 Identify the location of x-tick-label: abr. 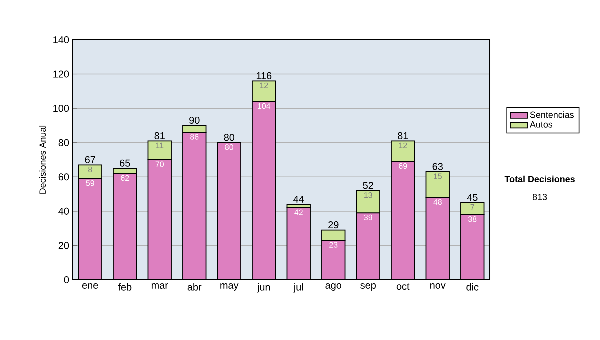
(195, 287).